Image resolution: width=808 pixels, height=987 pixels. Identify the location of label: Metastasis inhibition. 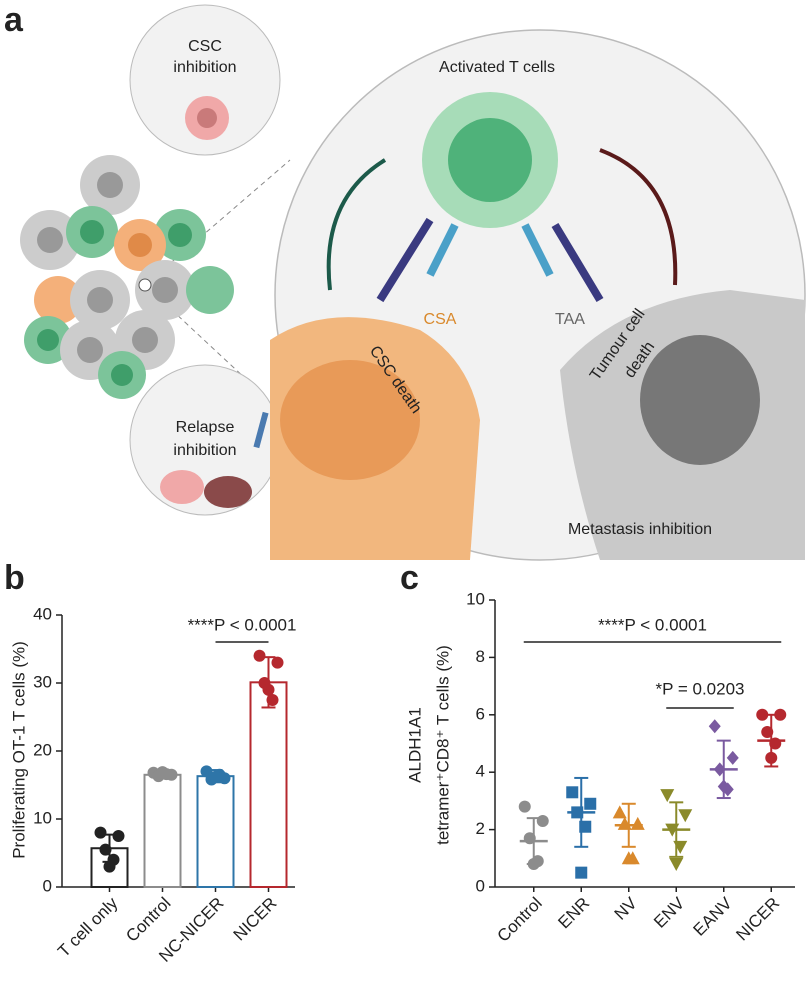
(640, 529).